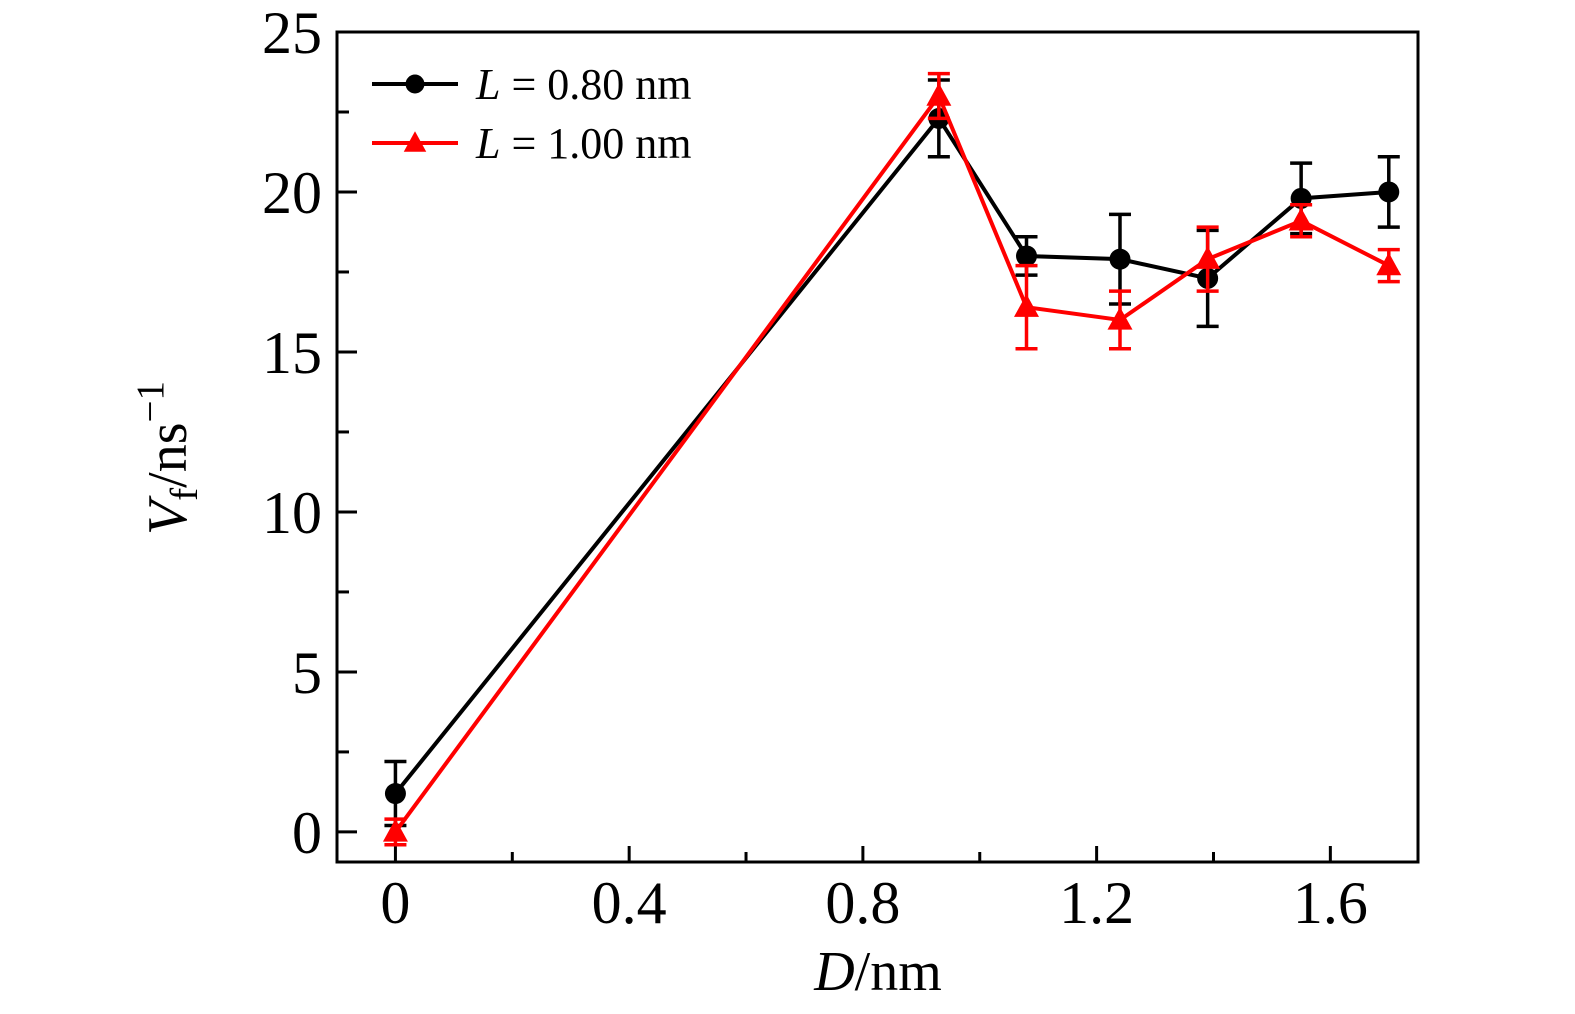  Describe the element at coordinates (415, 84) in the screenshot. I see `legend-marker-circle-icon` at that location.